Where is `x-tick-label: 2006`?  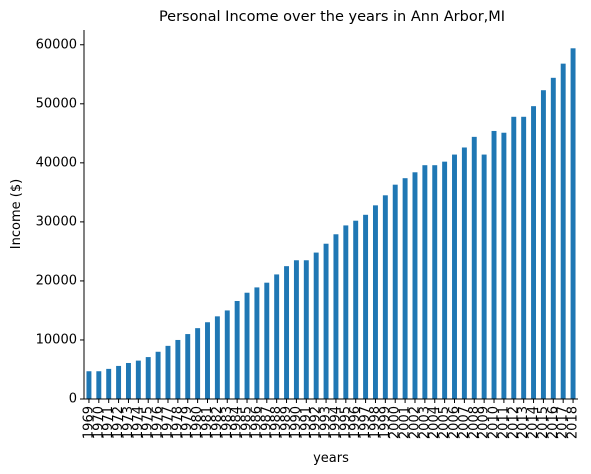
x-tick-label: 2006 is located at coordinates (454, 422).